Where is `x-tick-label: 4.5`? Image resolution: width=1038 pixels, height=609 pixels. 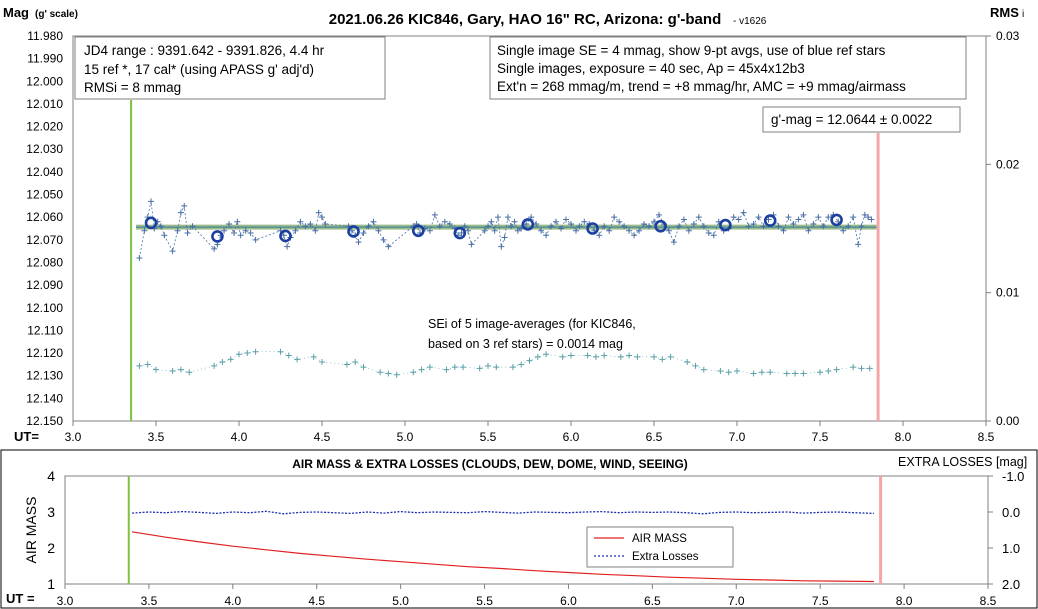 x-tick-label: 4.5 is located at coordinates (322, 437).